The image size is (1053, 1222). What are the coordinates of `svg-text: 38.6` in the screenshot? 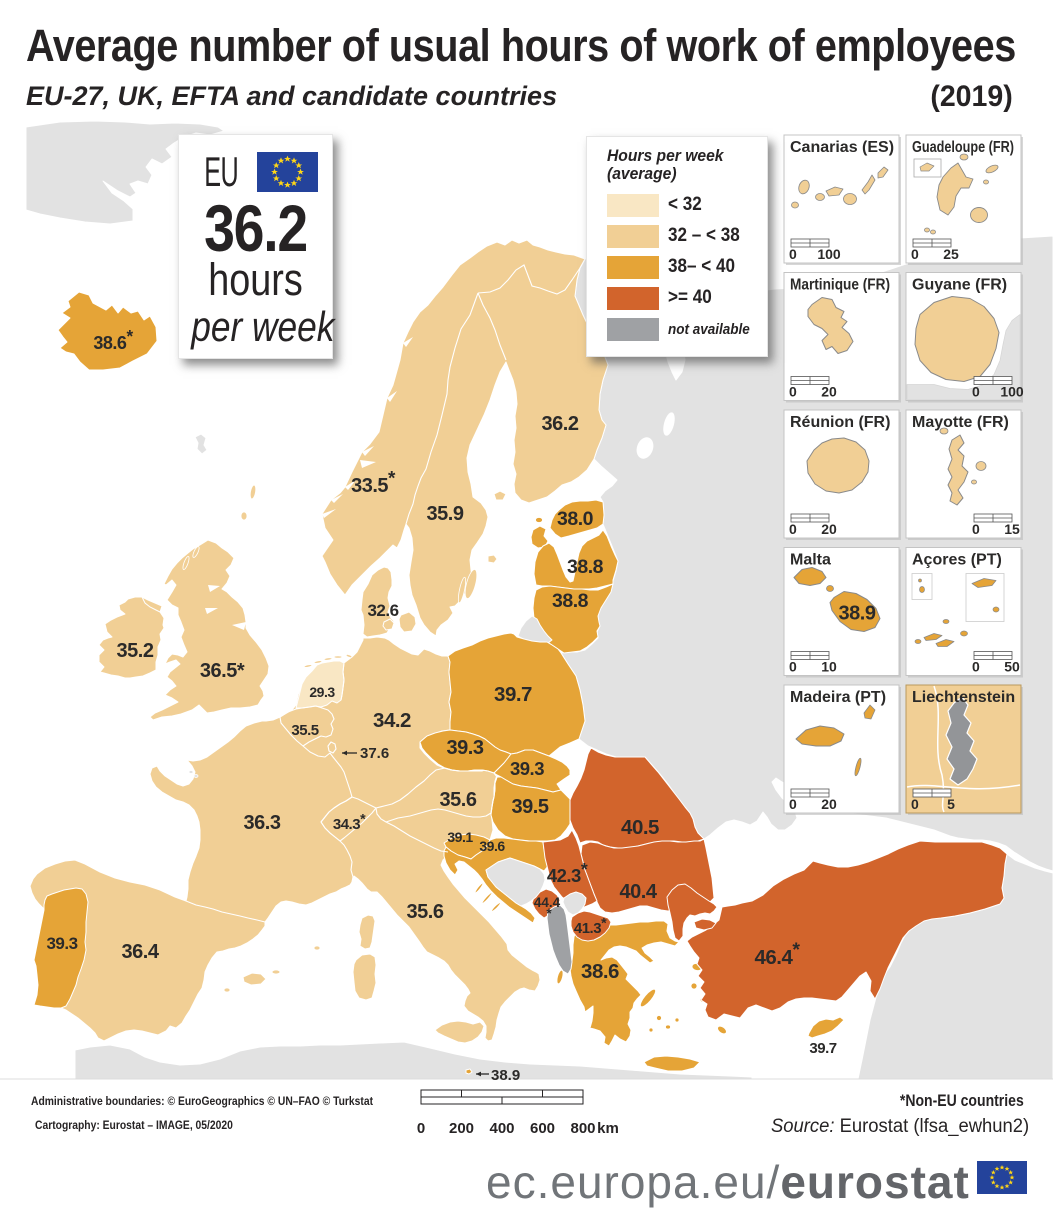 It's located at (600, 971).